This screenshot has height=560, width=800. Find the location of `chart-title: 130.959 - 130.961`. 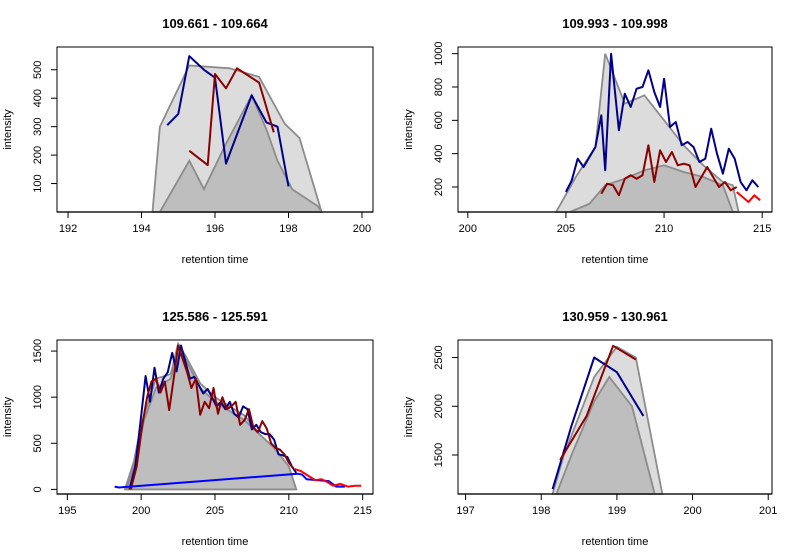

chart-title: 130.959 - 130.961 is located at coordinates (615, 316).